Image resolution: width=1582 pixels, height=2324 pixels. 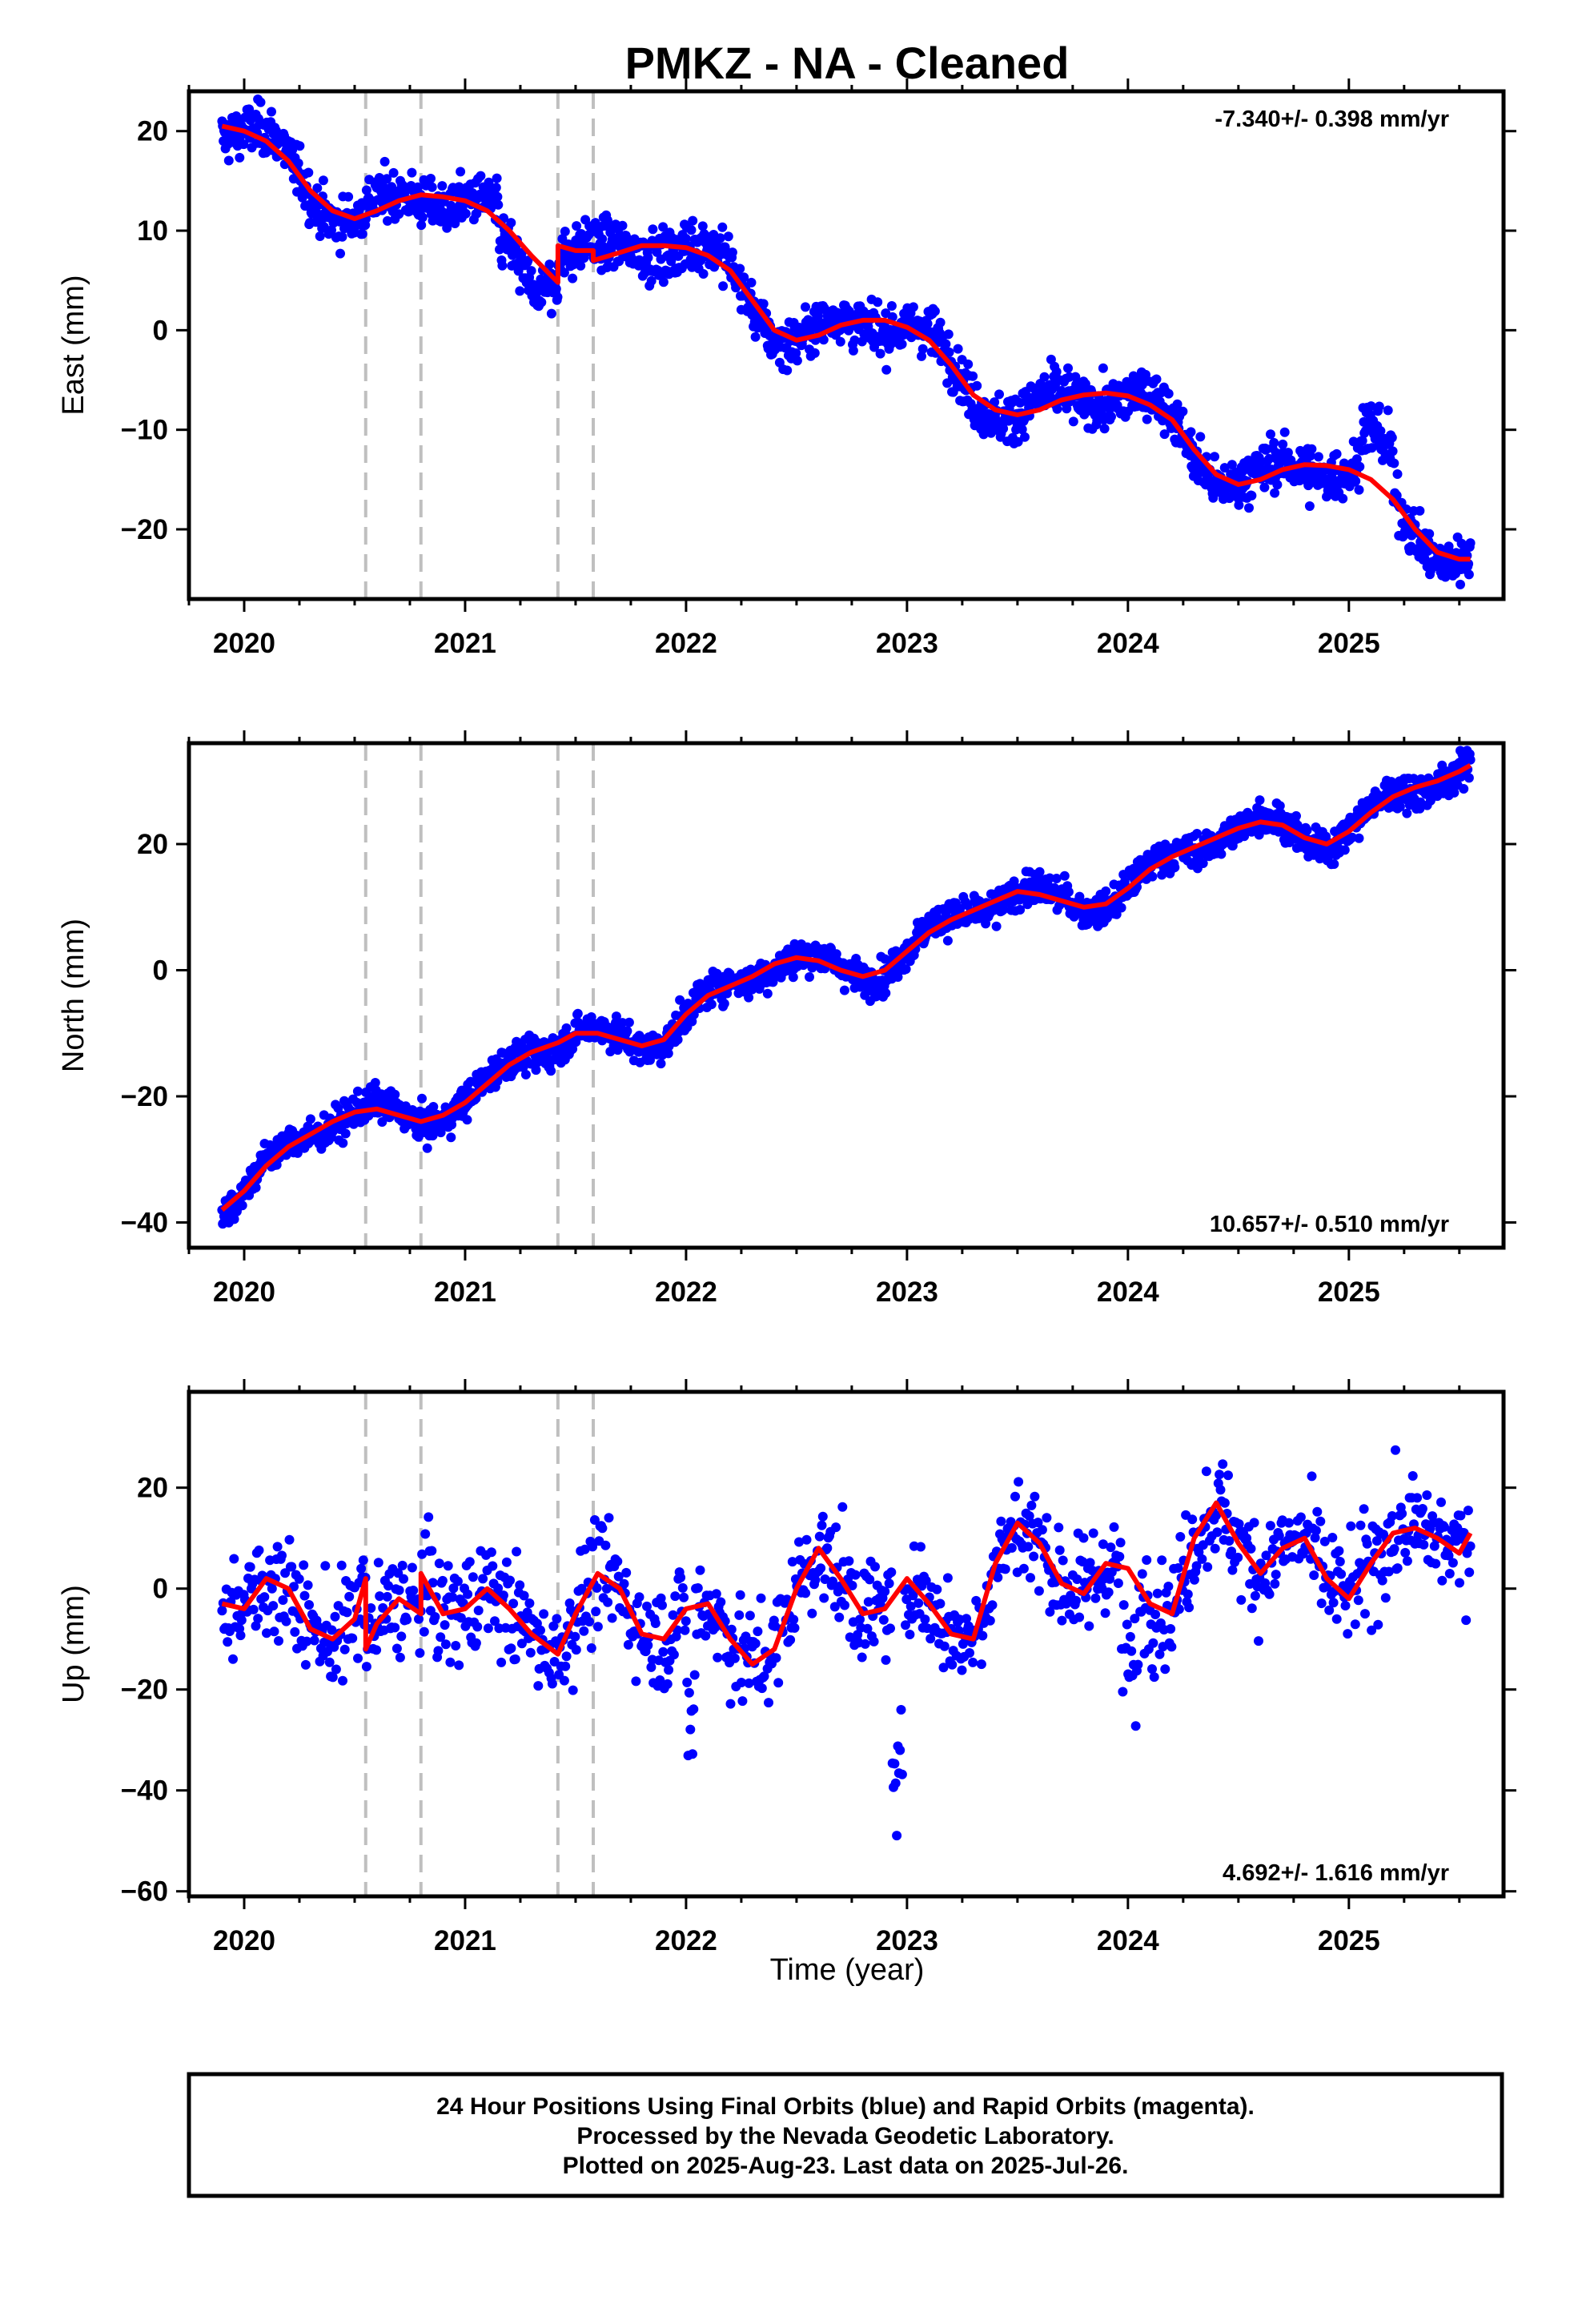 I want to click on north-y-tick-label: −20, so click(x=144, y=1096).